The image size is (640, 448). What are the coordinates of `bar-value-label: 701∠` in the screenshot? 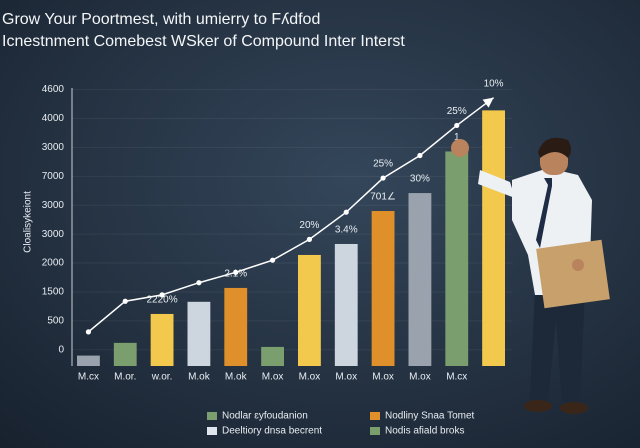 It's located at (383, 197).